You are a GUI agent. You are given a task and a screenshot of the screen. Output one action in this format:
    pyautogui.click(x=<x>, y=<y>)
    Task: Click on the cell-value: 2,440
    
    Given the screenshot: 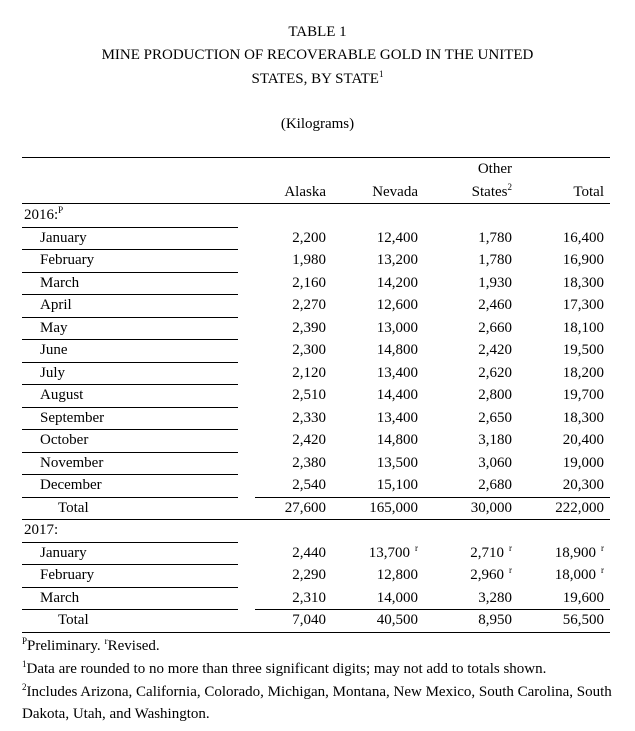 What is the action you would take?
    pyautogui.click(x=309, y=552)
    